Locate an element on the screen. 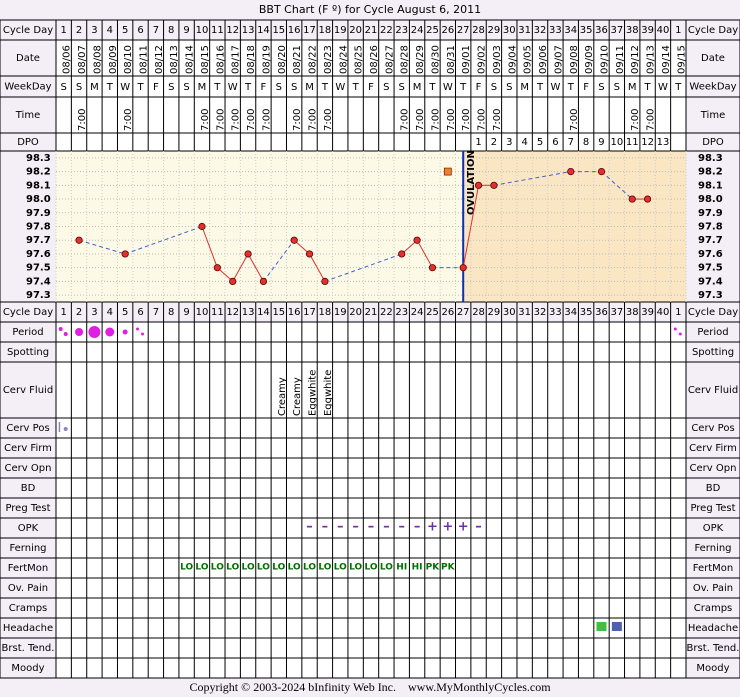  cycle-day: 21 is located at coordinates (371, 30).